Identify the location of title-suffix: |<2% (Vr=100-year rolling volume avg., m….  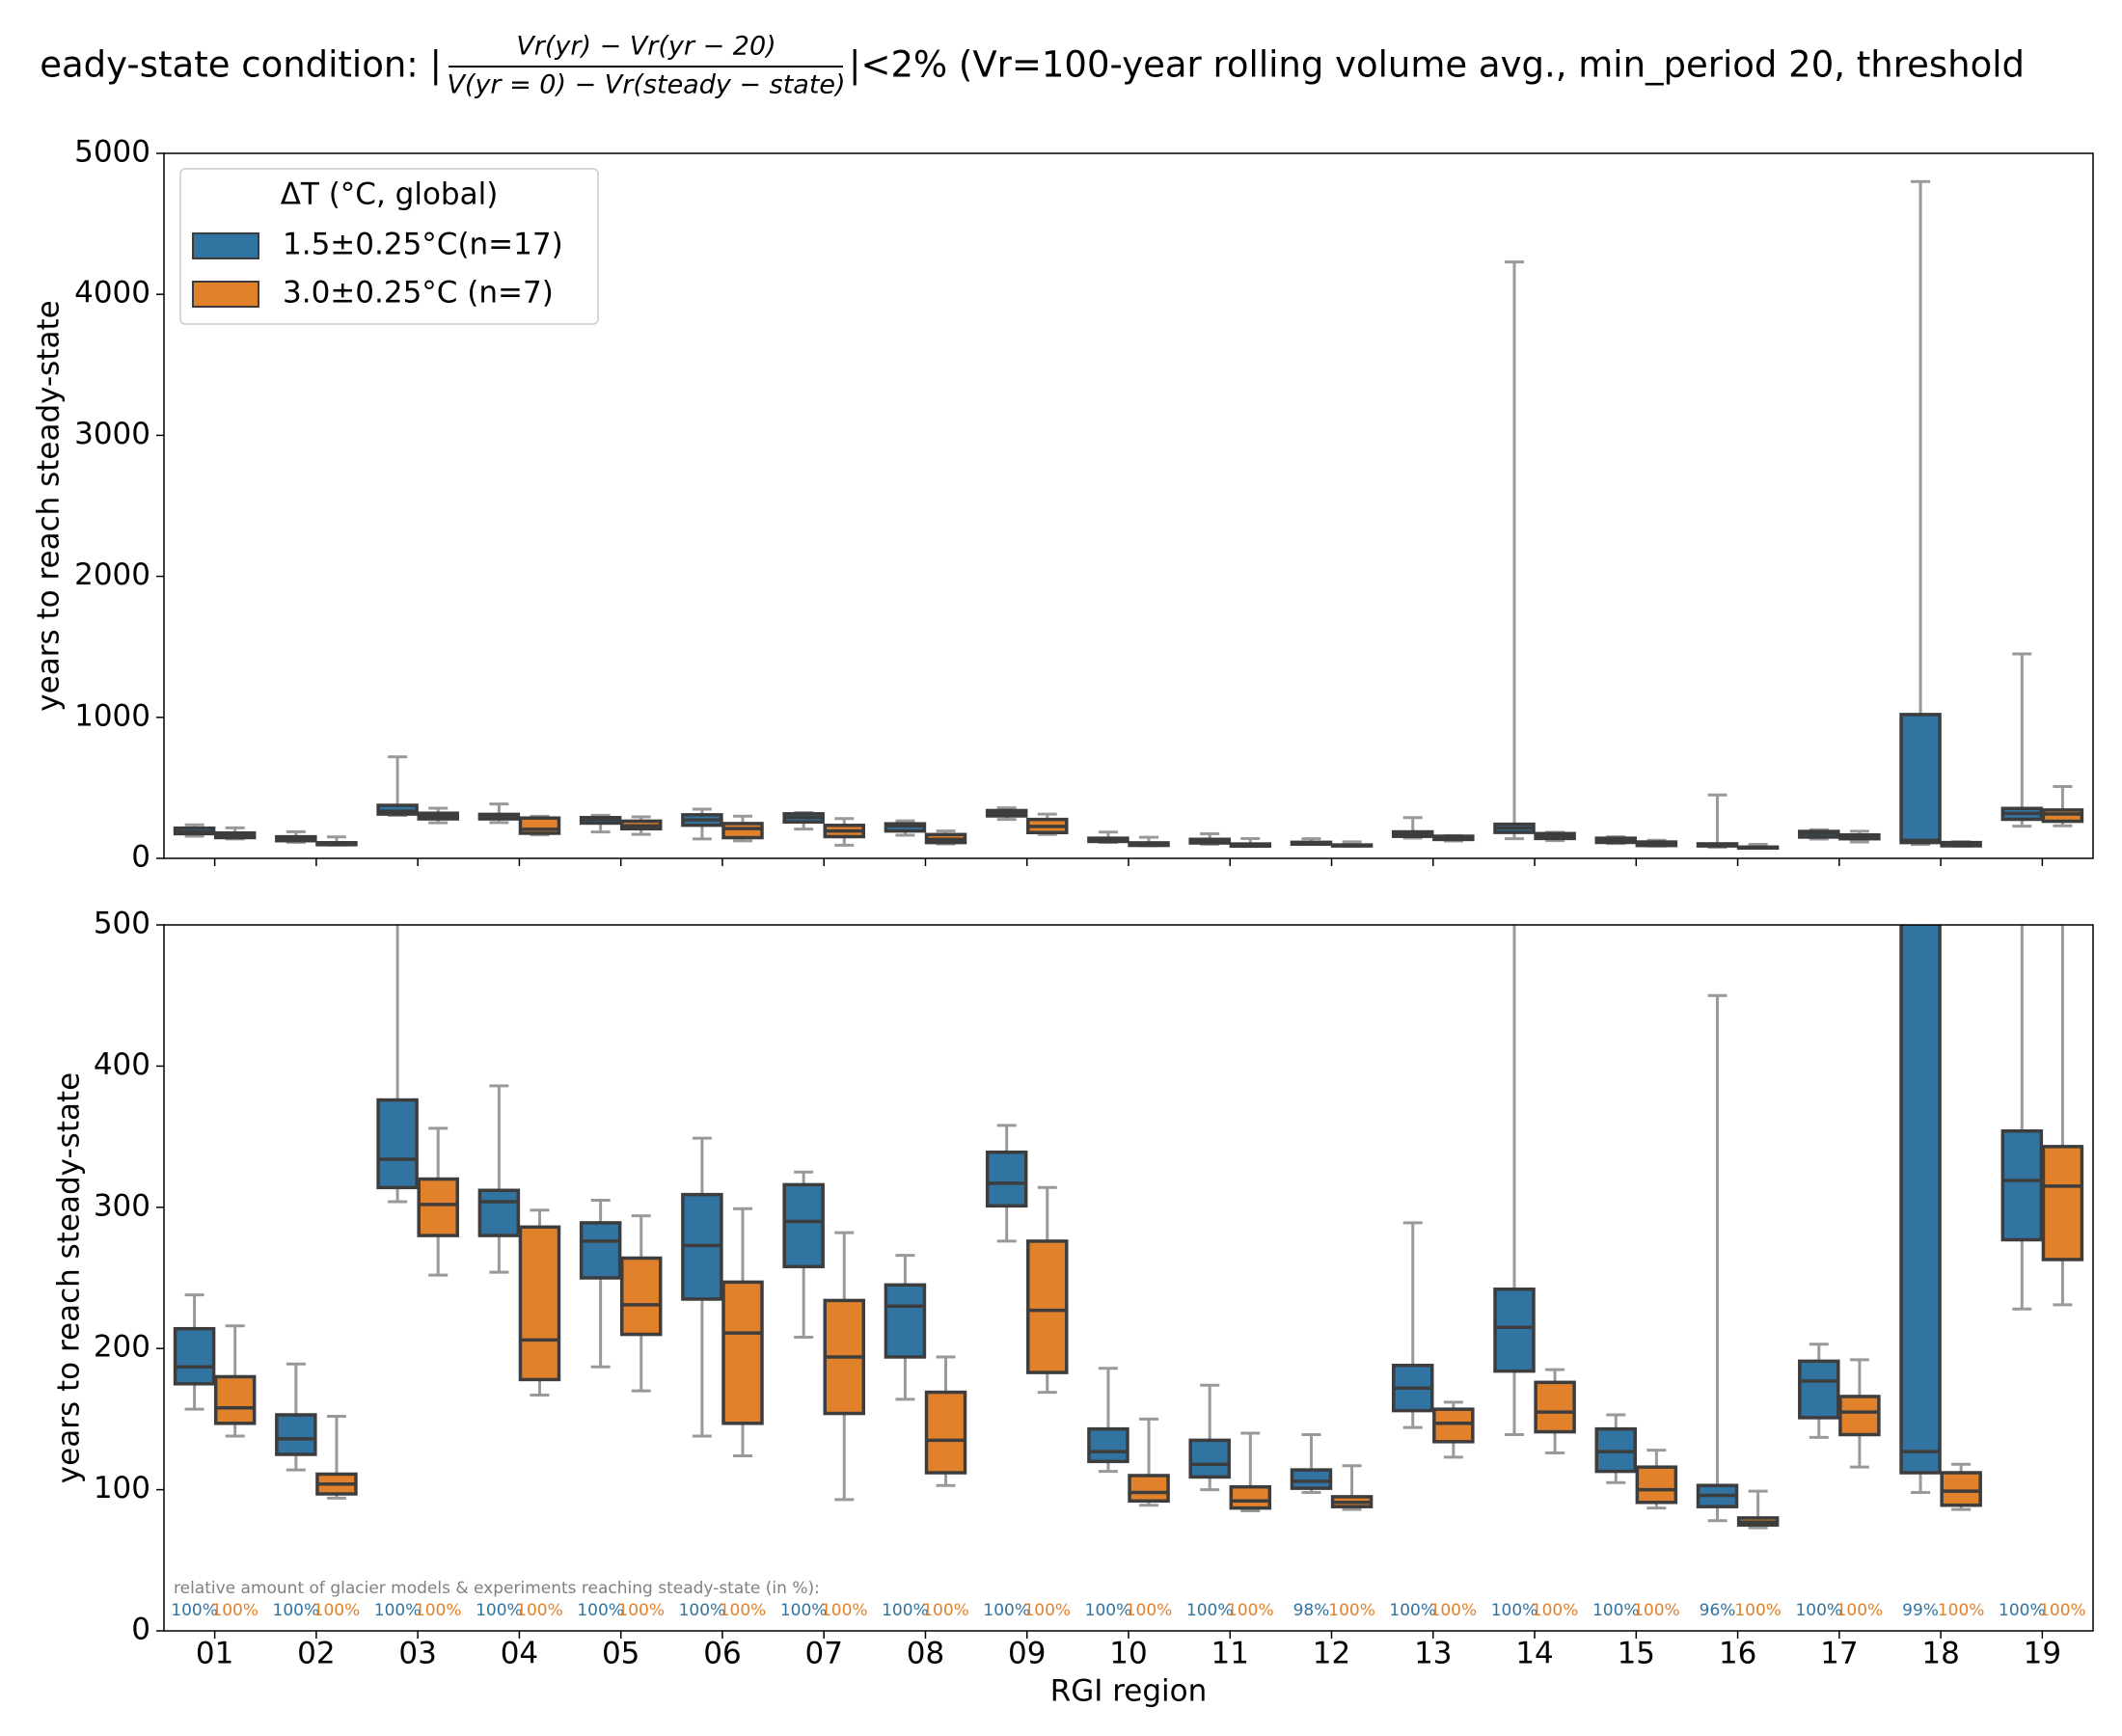
(1437, 65).